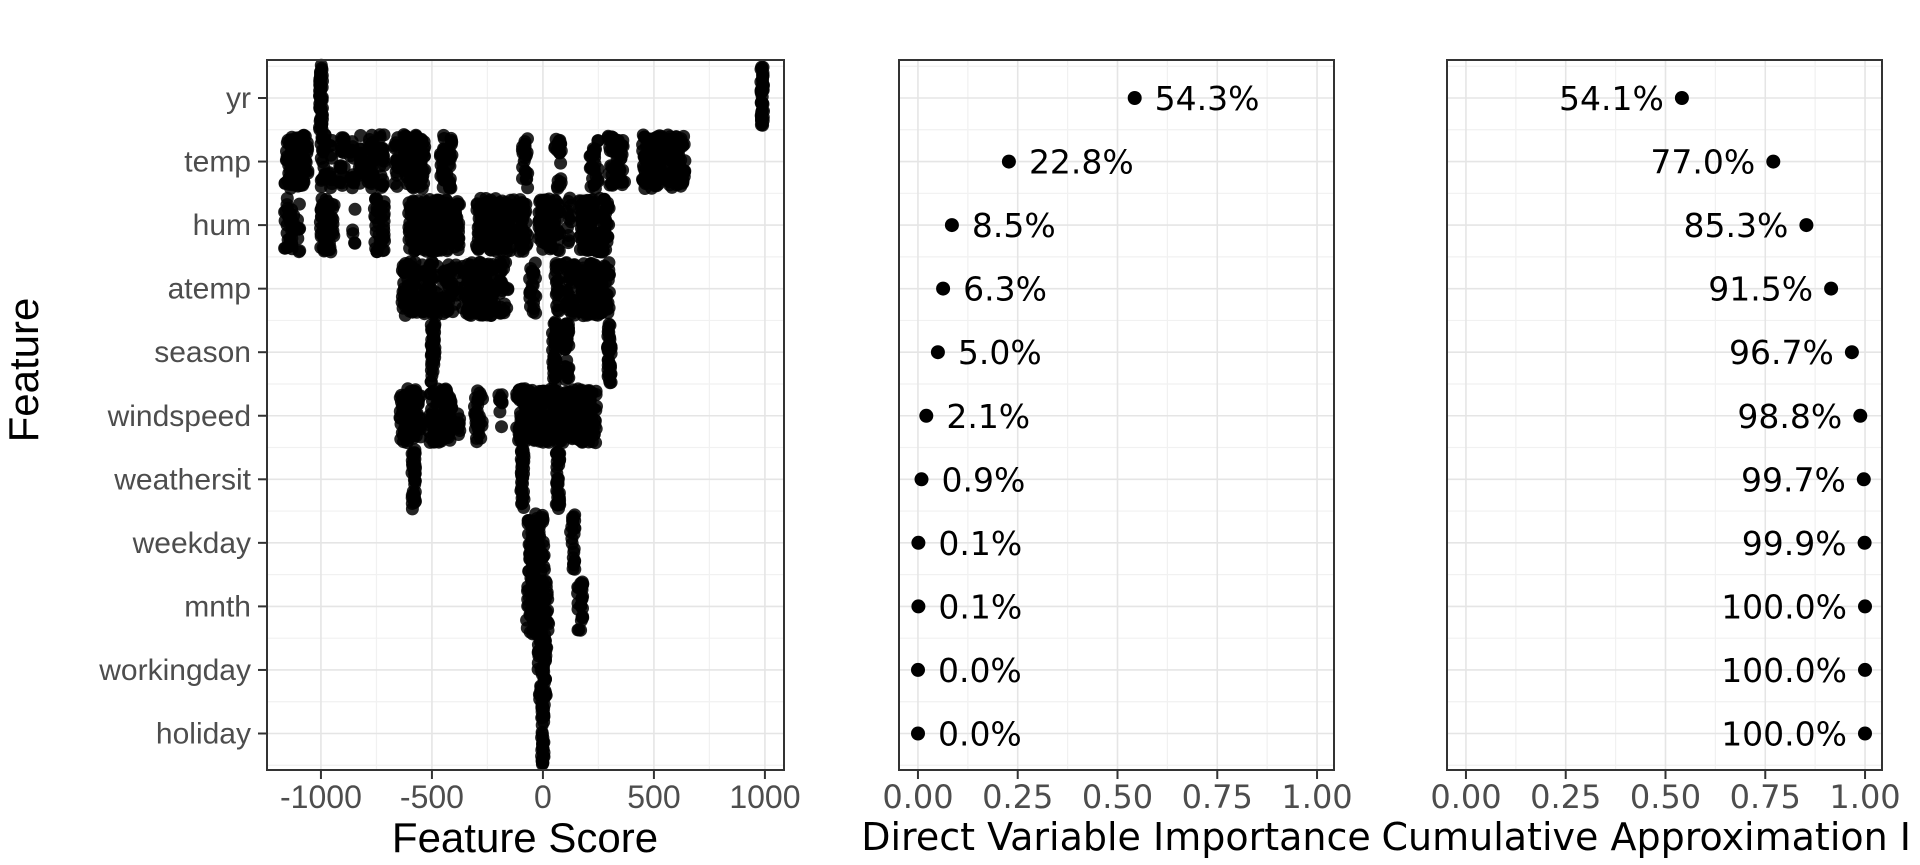  What do you see at coordinates (1611, 98) in the screenshot?
I see `point-label: 54.1%` at bounding box center [1611, 98].